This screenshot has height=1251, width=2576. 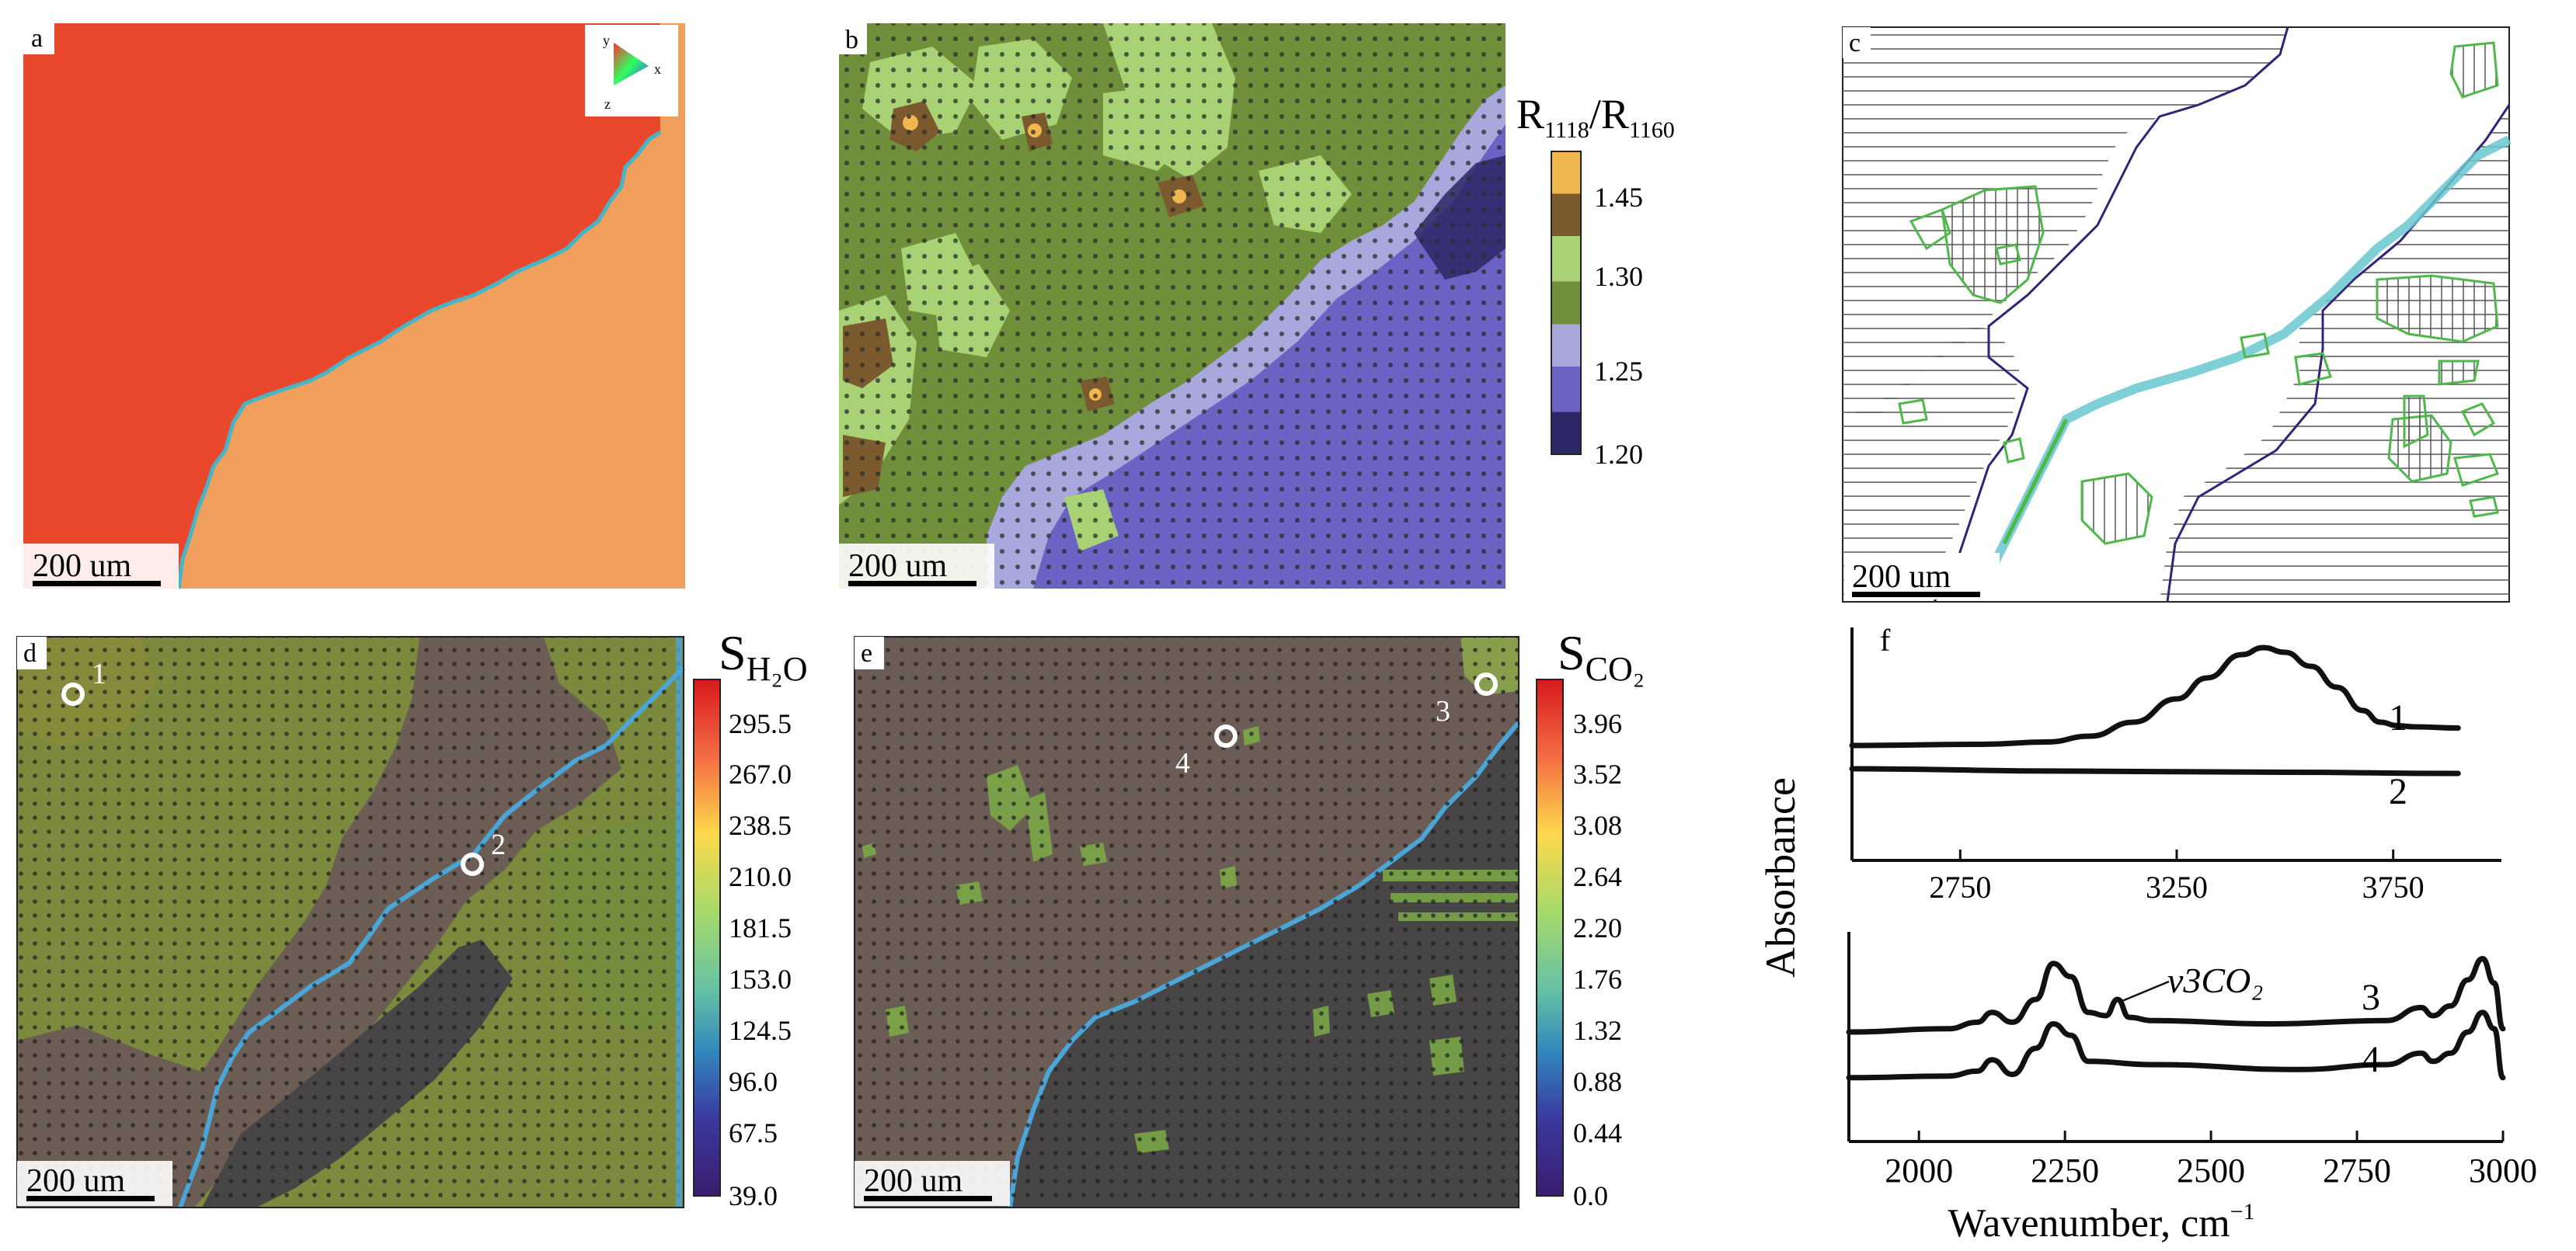 I want to click on point-label-2: 2, so click(x=499, y=845).